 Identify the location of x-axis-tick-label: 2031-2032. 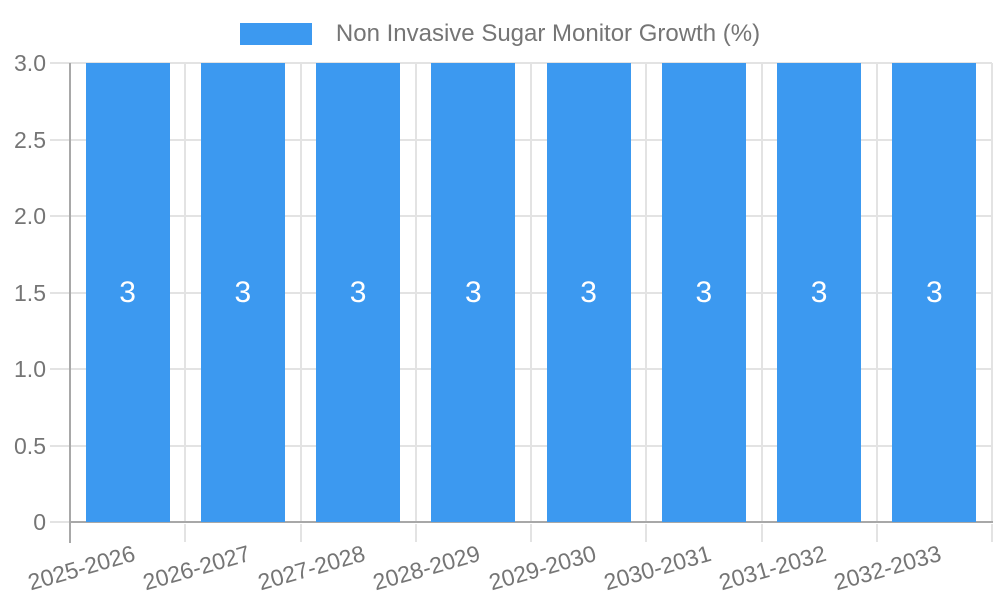
(773, 568).